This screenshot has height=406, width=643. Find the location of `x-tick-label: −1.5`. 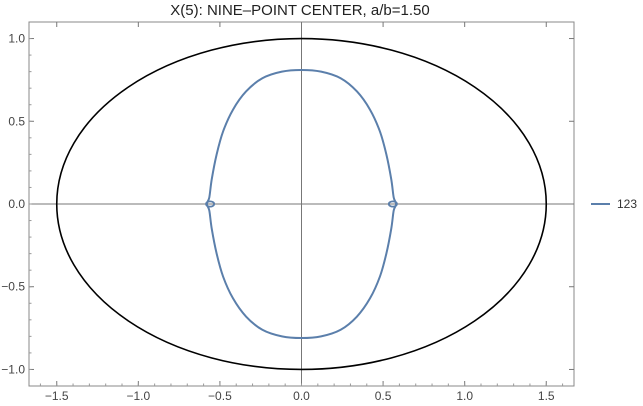

x-tick-label: −1.5 is located at coordinates (57, 396).